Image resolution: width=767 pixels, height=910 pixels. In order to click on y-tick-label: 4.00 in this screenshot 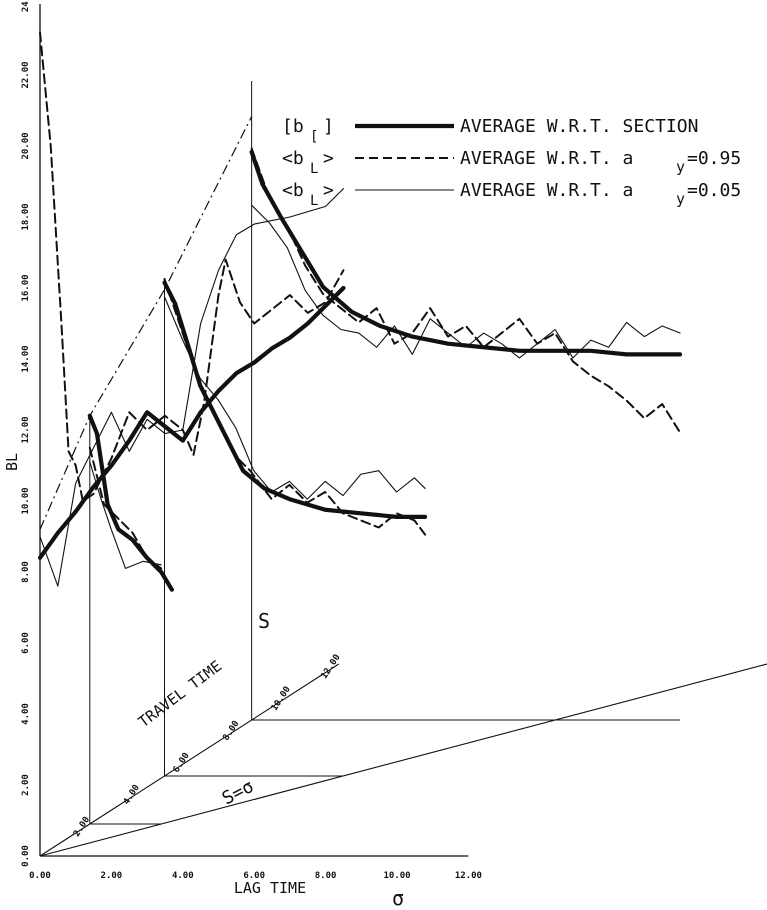, I will do `click(26, 714)`.